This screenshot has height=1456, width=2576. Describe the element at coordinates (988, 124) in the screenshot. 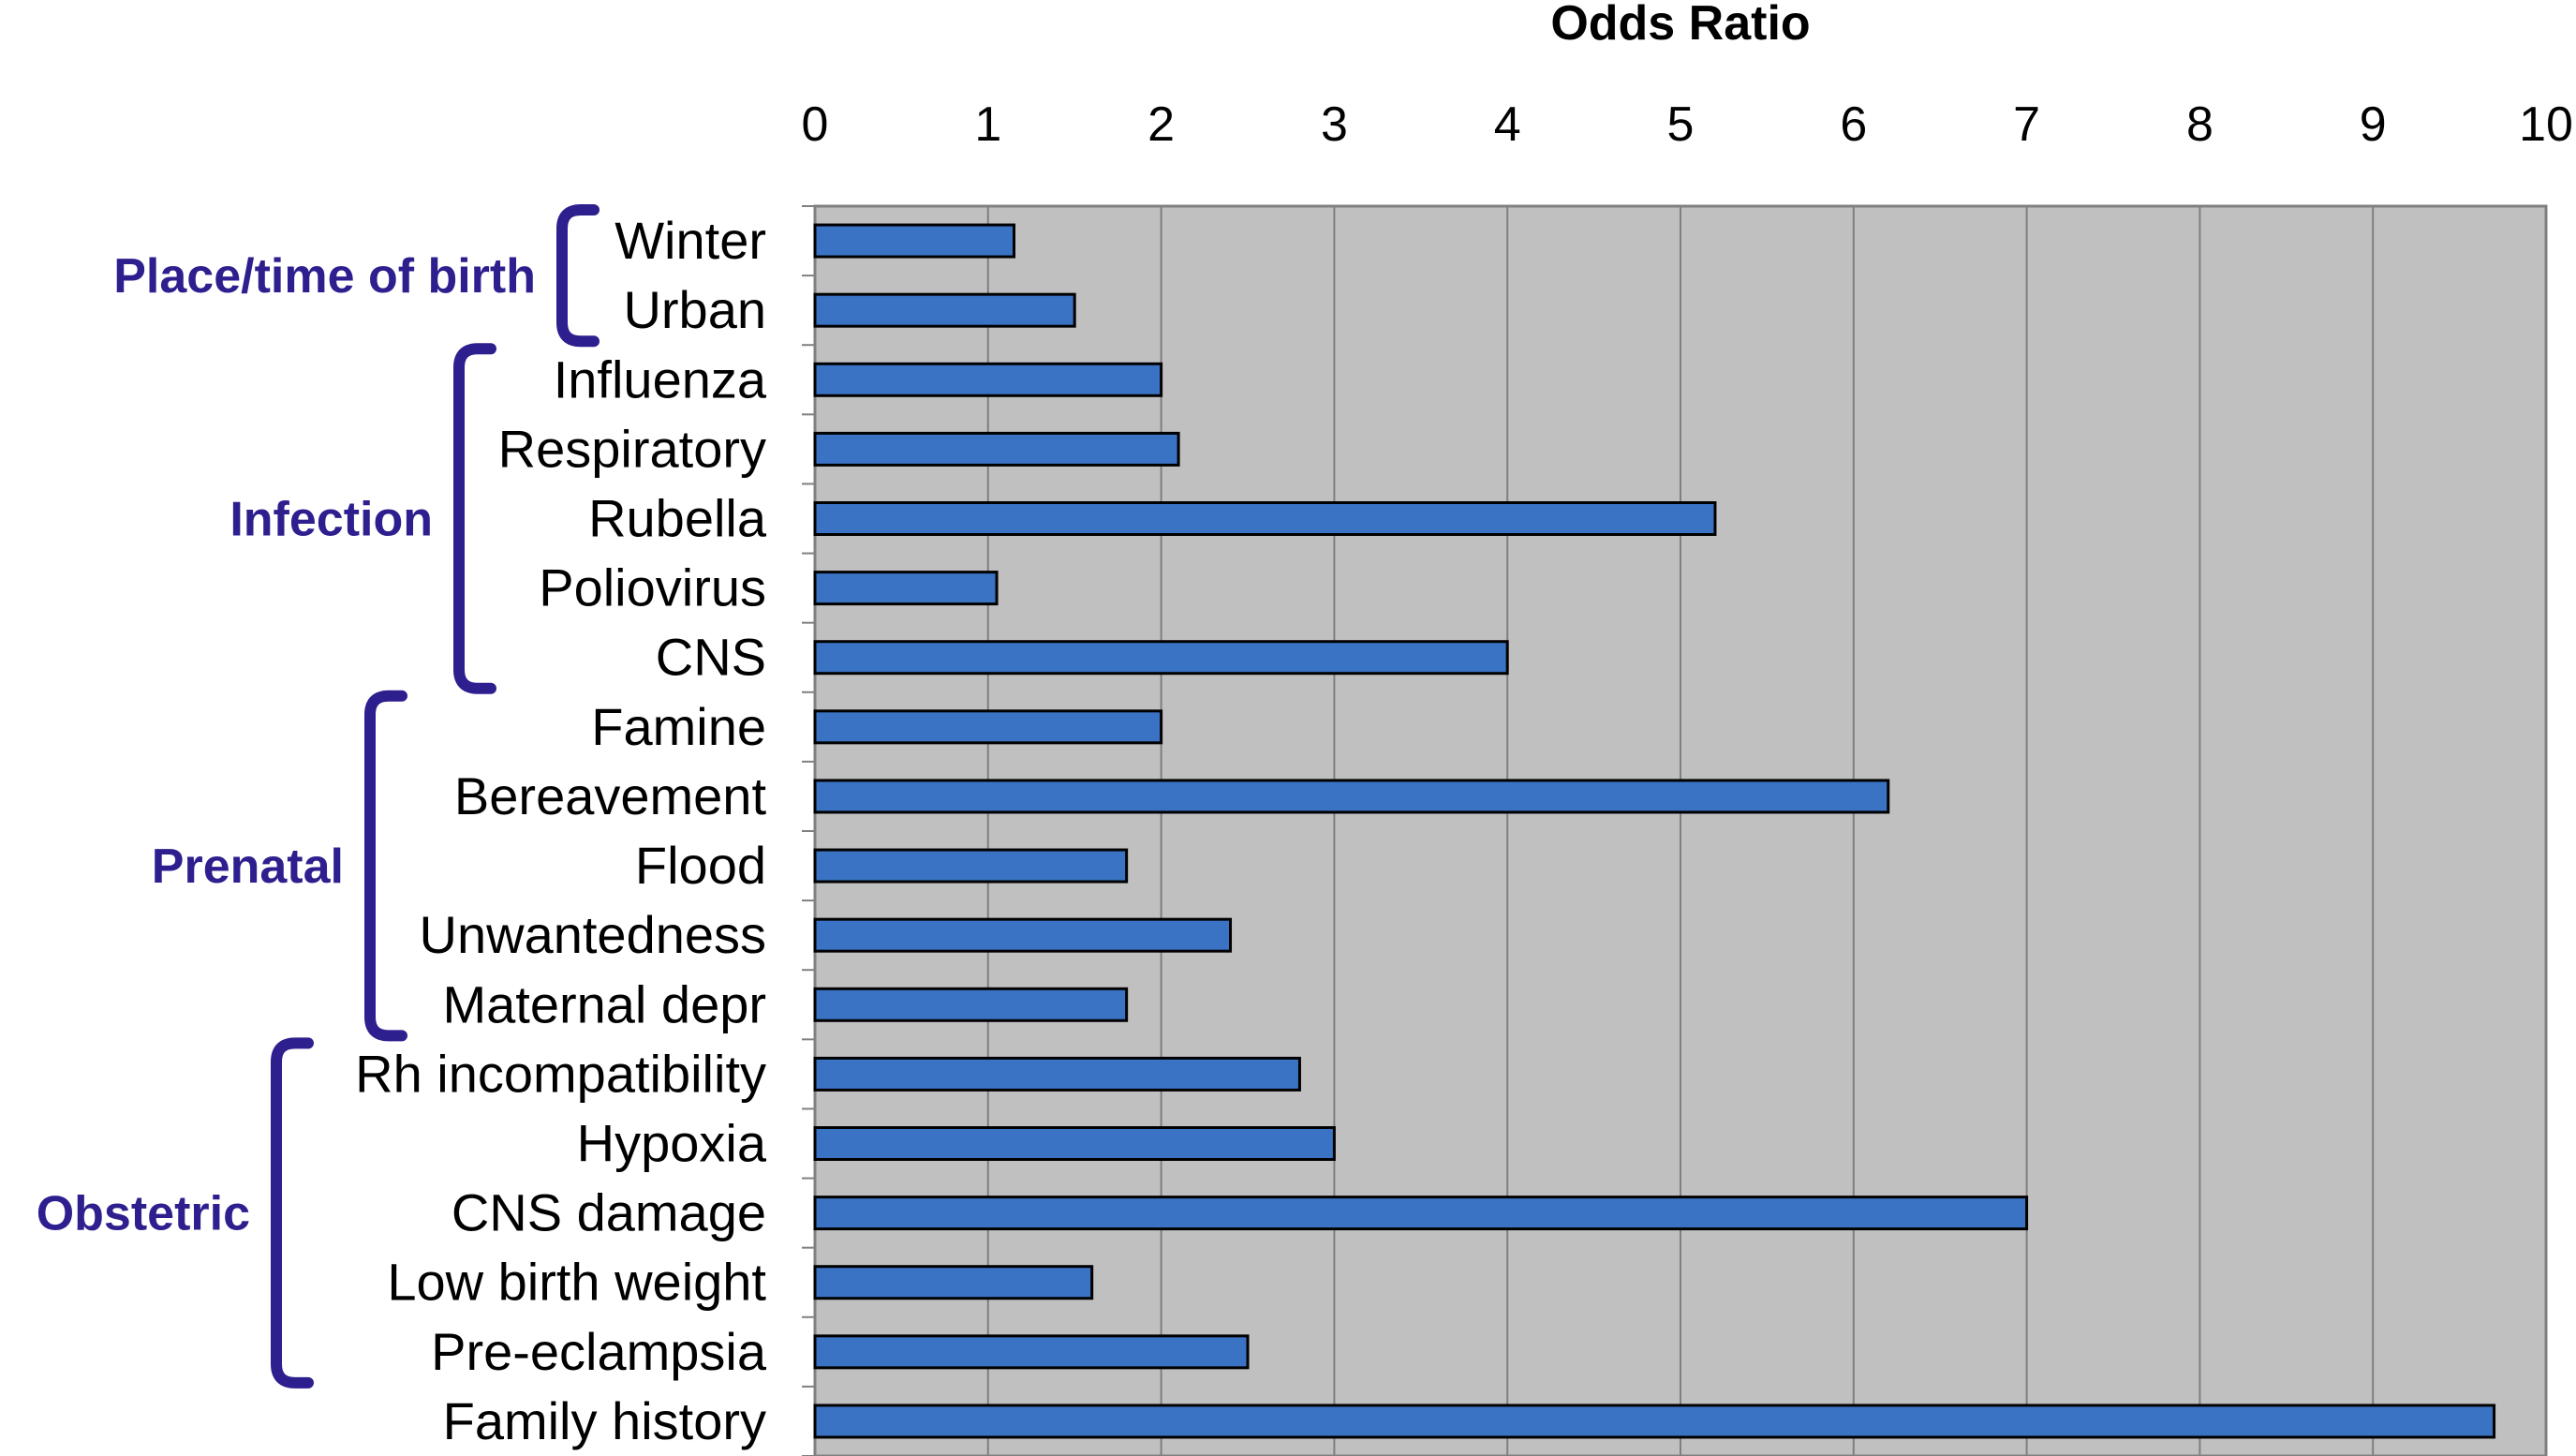

I see `x-tick-label: 1` at that location.